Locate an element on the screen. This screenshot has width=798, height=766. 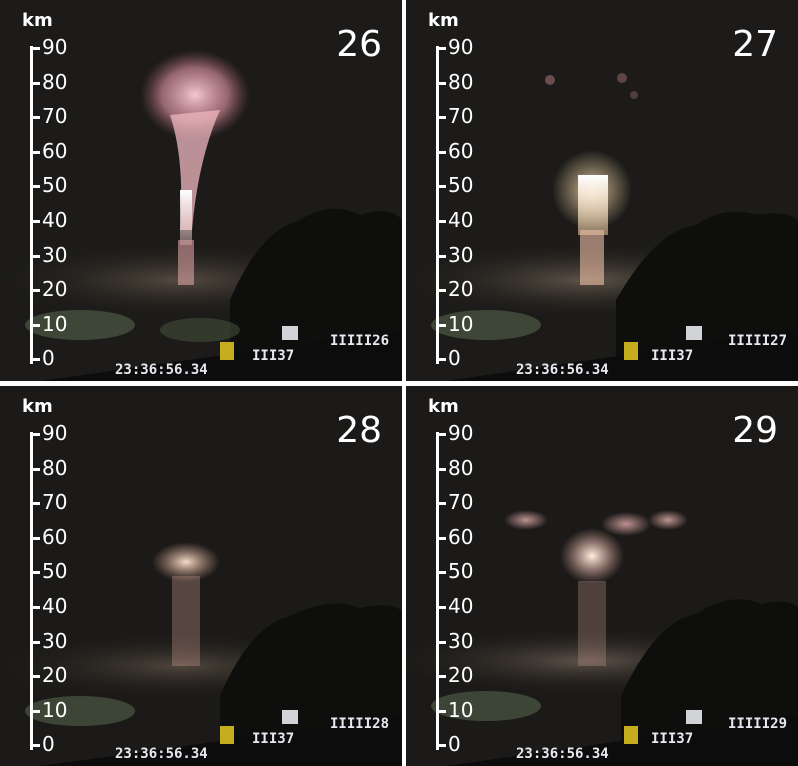
sprite-column is located at coordinates (593, 205).